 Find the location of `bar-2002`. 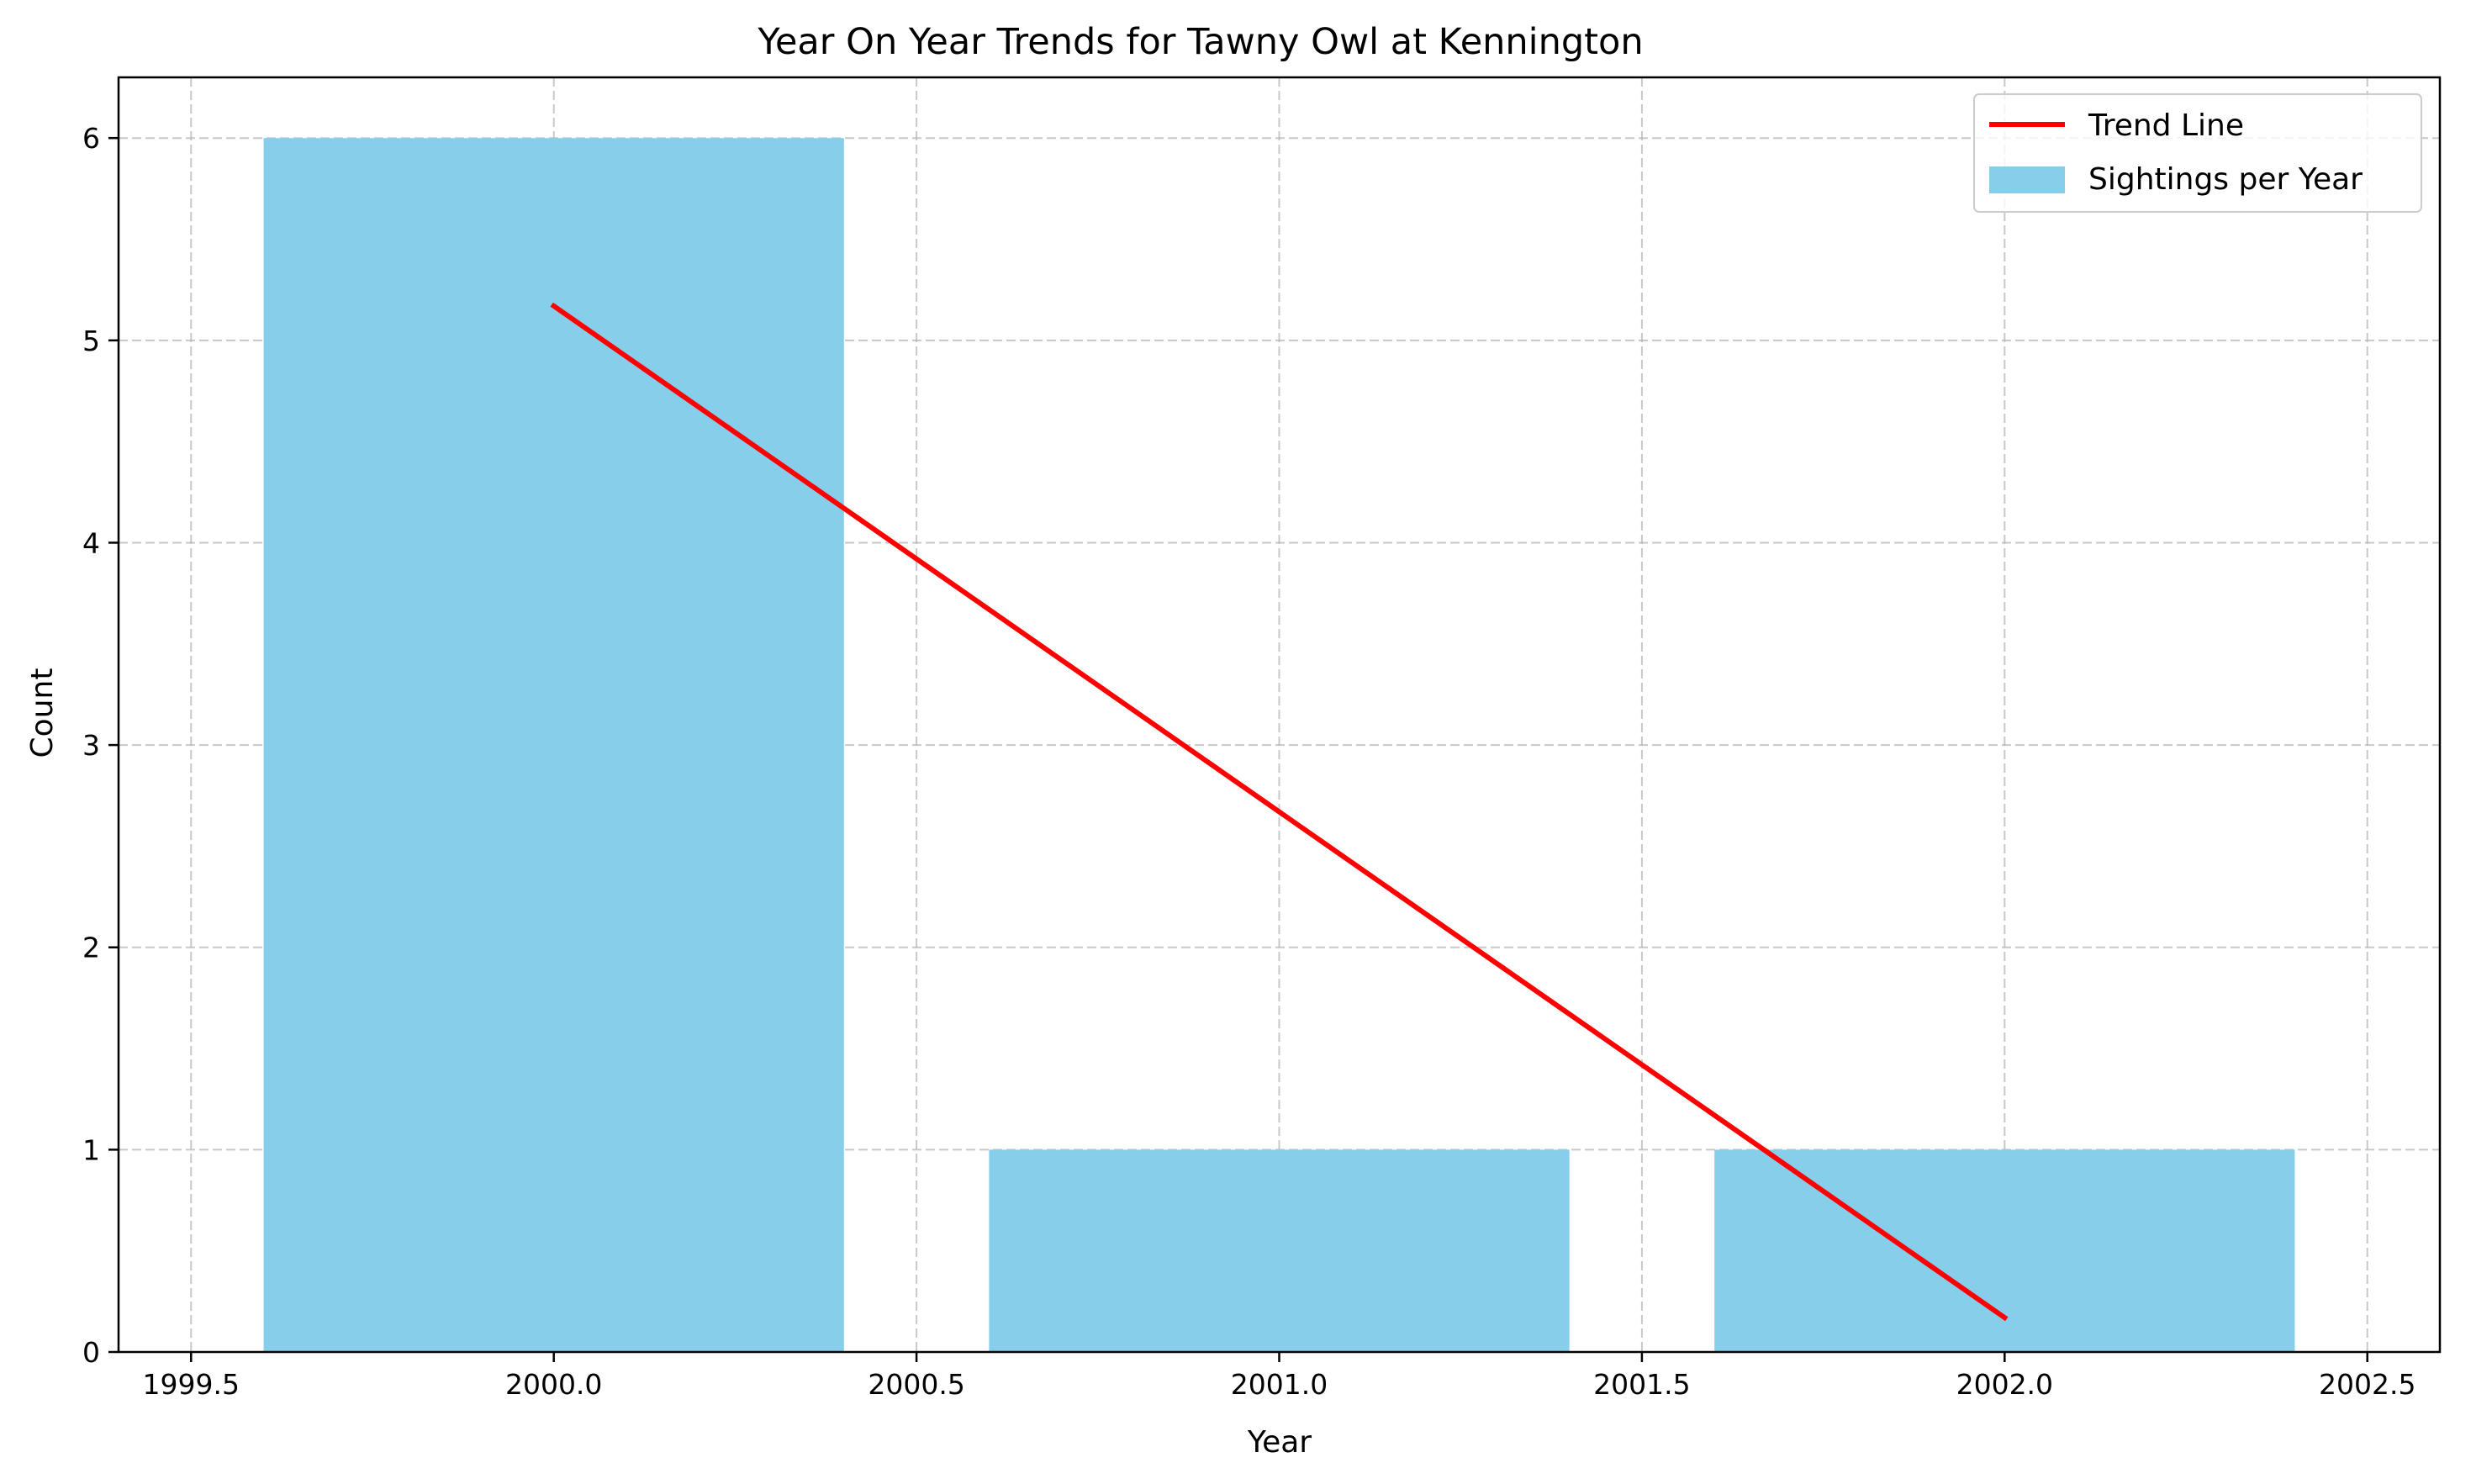

bar-2002 is located at coordinates (2004, 1250).